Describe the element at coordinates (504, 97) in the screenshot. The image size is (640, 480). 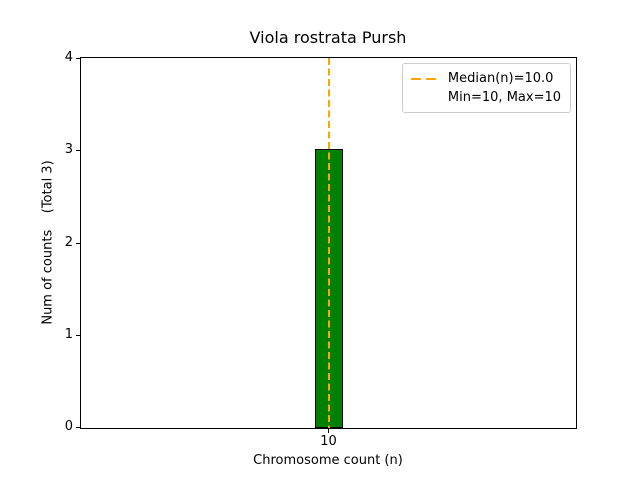
I see `legend-label-minmax: Min=10, Max=10` at that location.